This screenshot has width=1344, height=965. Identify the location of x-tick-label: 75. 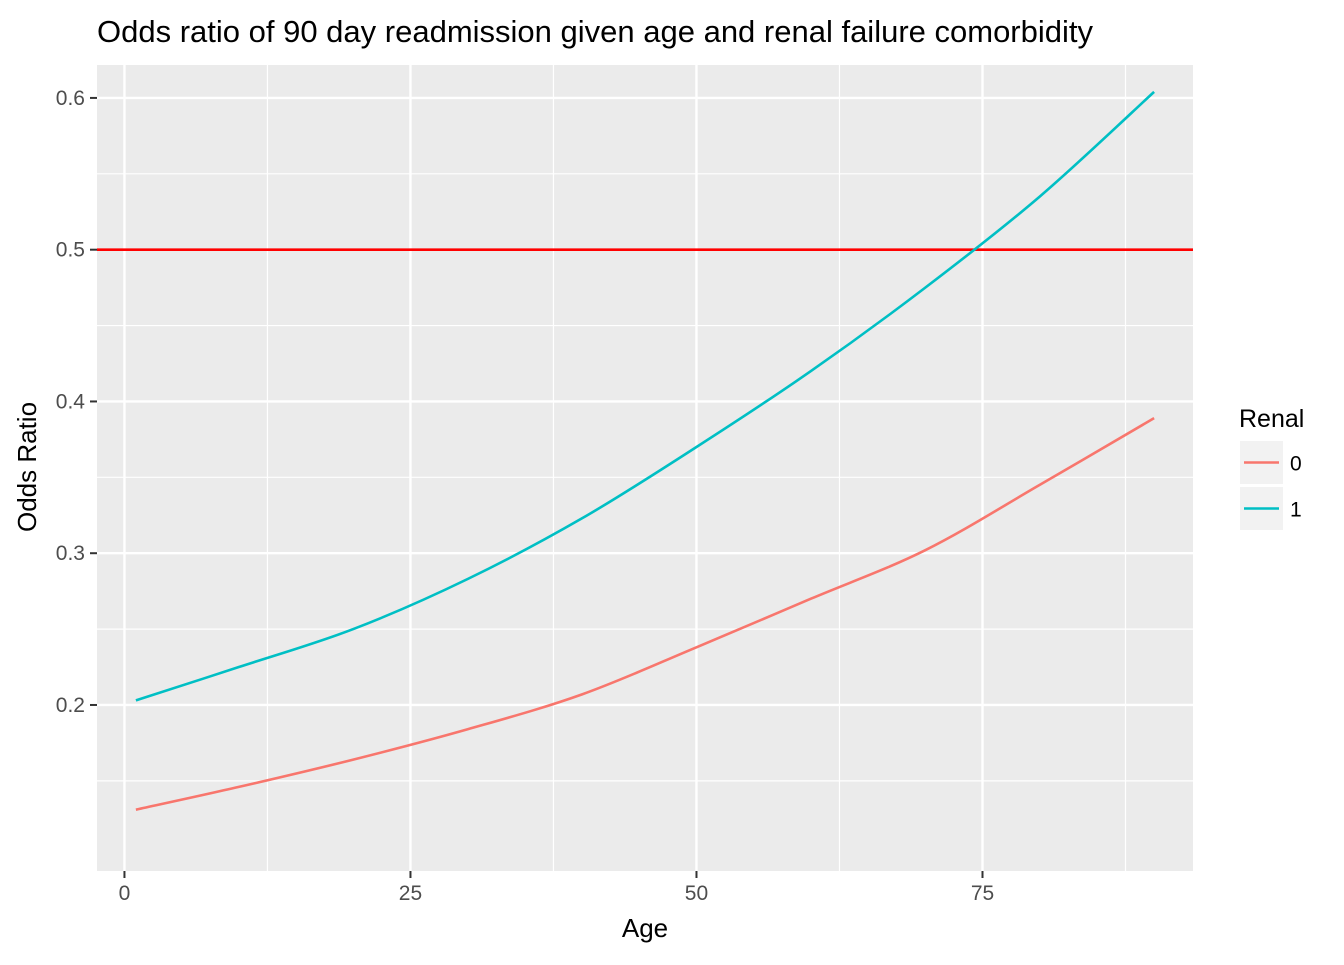
(982, 893).